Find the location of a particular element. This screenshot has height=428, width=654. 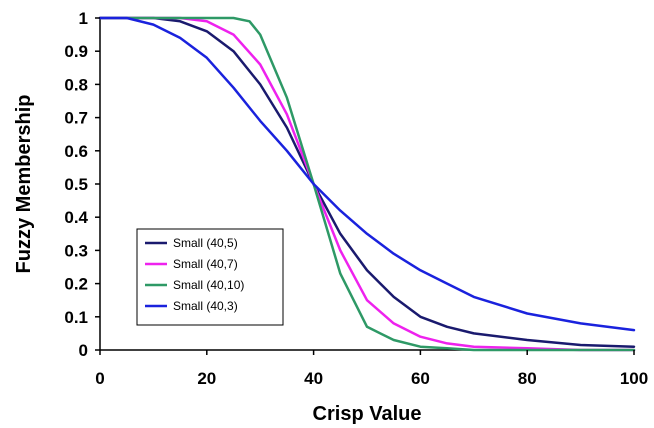

x-tick-label: 20 is located at coordinates (206, 378).